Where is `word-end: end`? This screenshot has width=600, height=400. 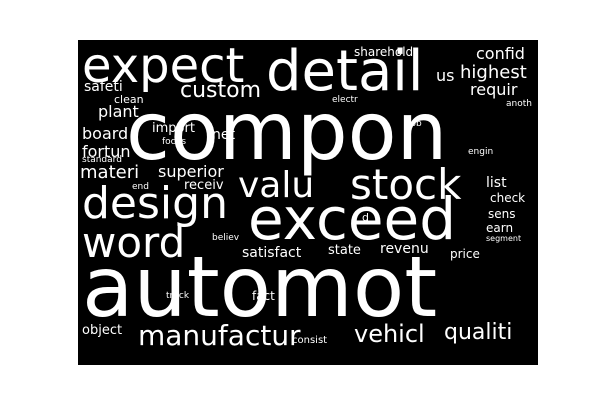 word-end: end is located at coordinates (140, 187).